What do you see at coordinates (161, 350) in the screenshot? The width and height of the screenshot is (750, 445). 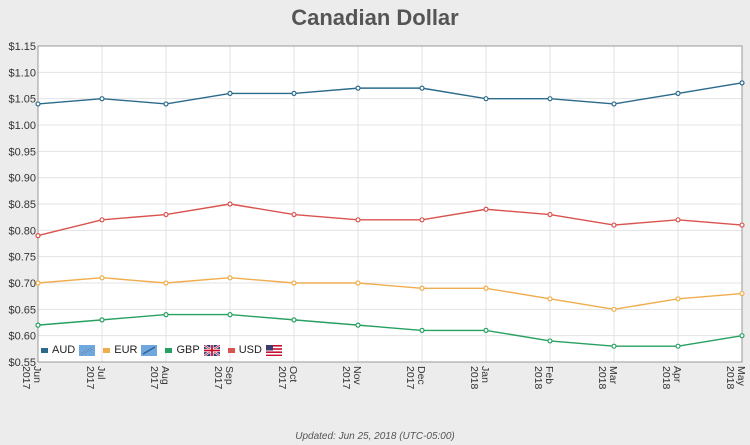 I see `legend: AUD EUR GBP USD` at bounding box center [161, 350].